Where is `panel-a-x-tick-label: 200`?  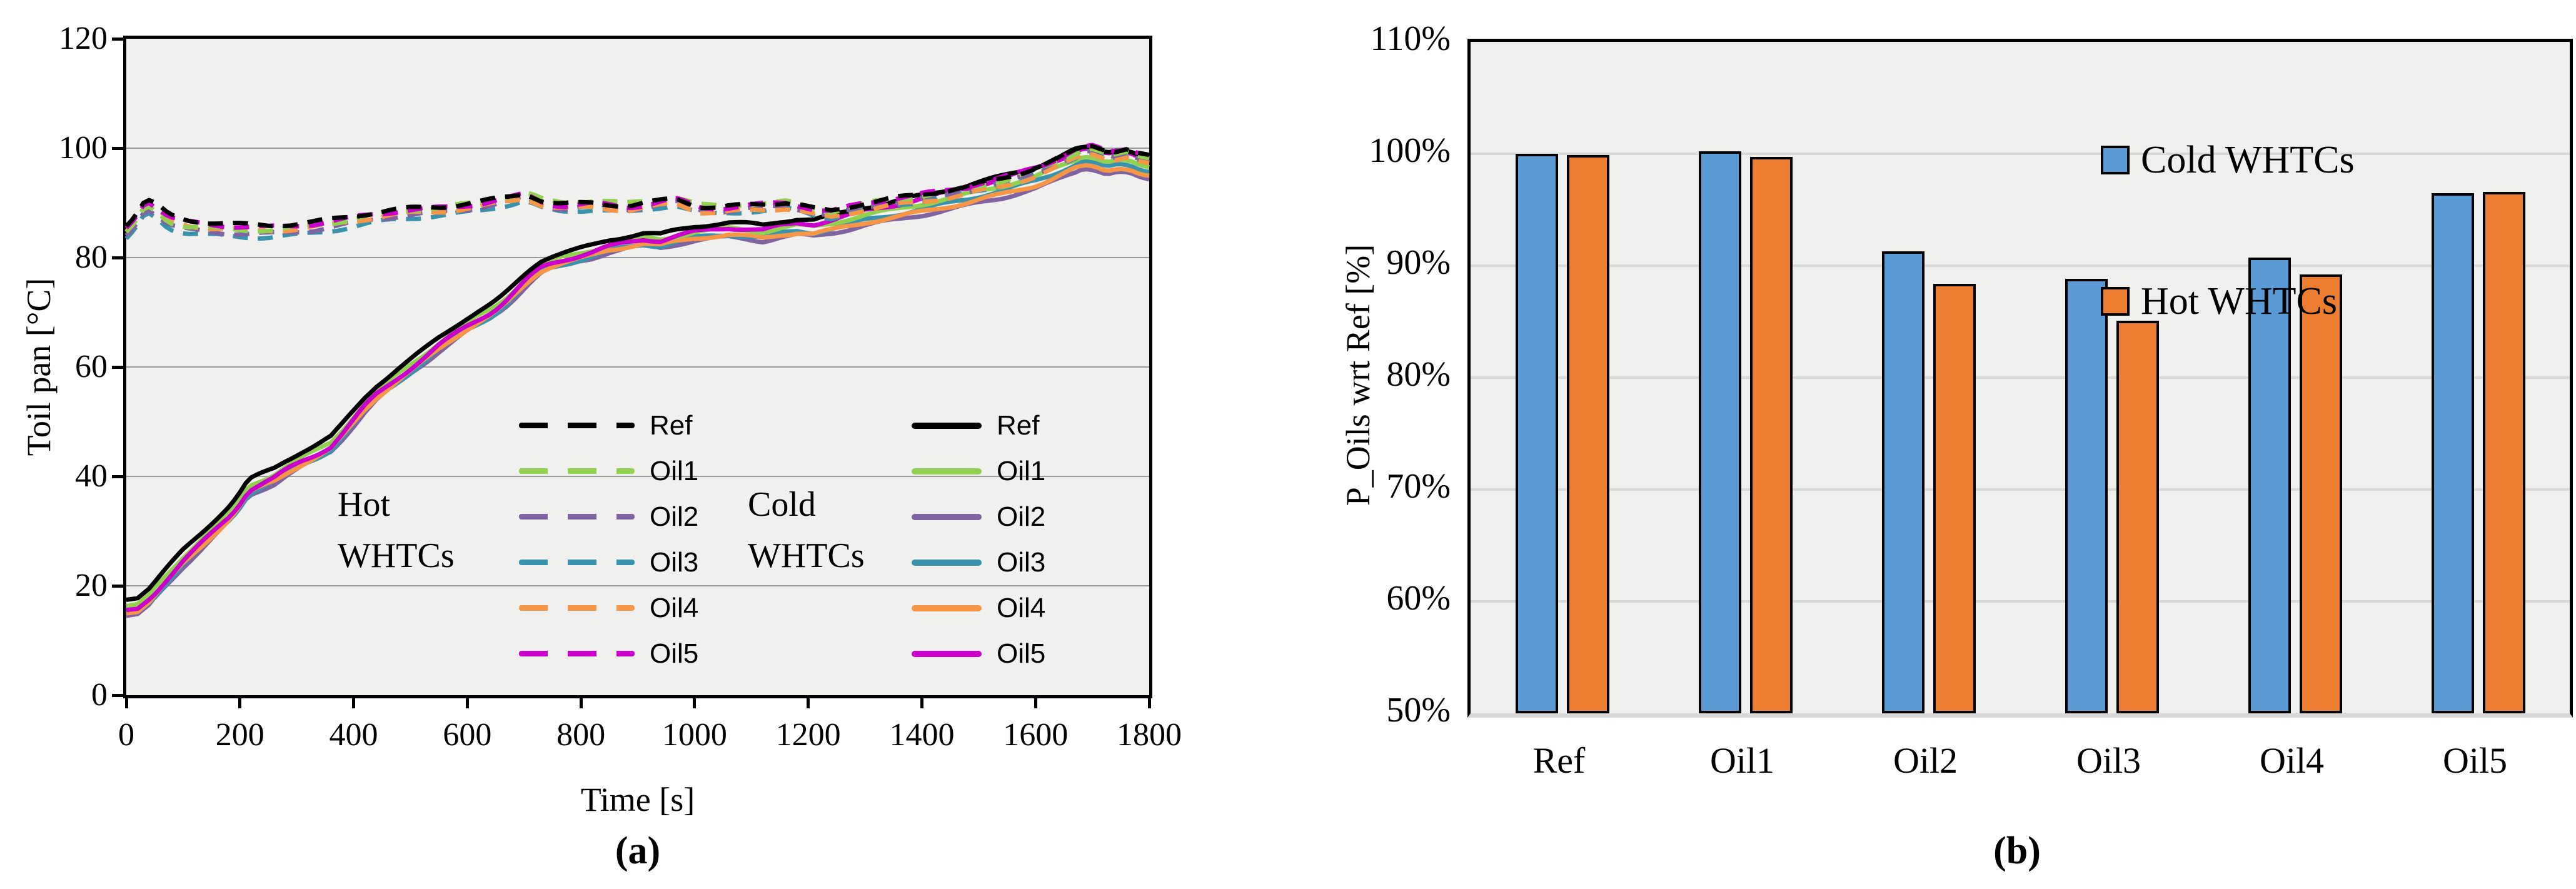 panel-a-x-tick-label: 200 is located at coordinates (239, 735).